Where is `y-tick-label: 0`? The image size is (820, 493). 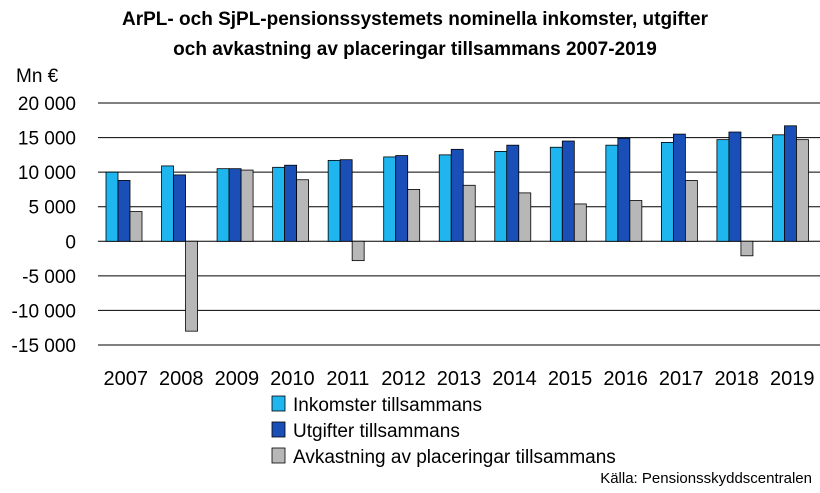 y-tick-label: 0 is located at coordinates (70, 242).